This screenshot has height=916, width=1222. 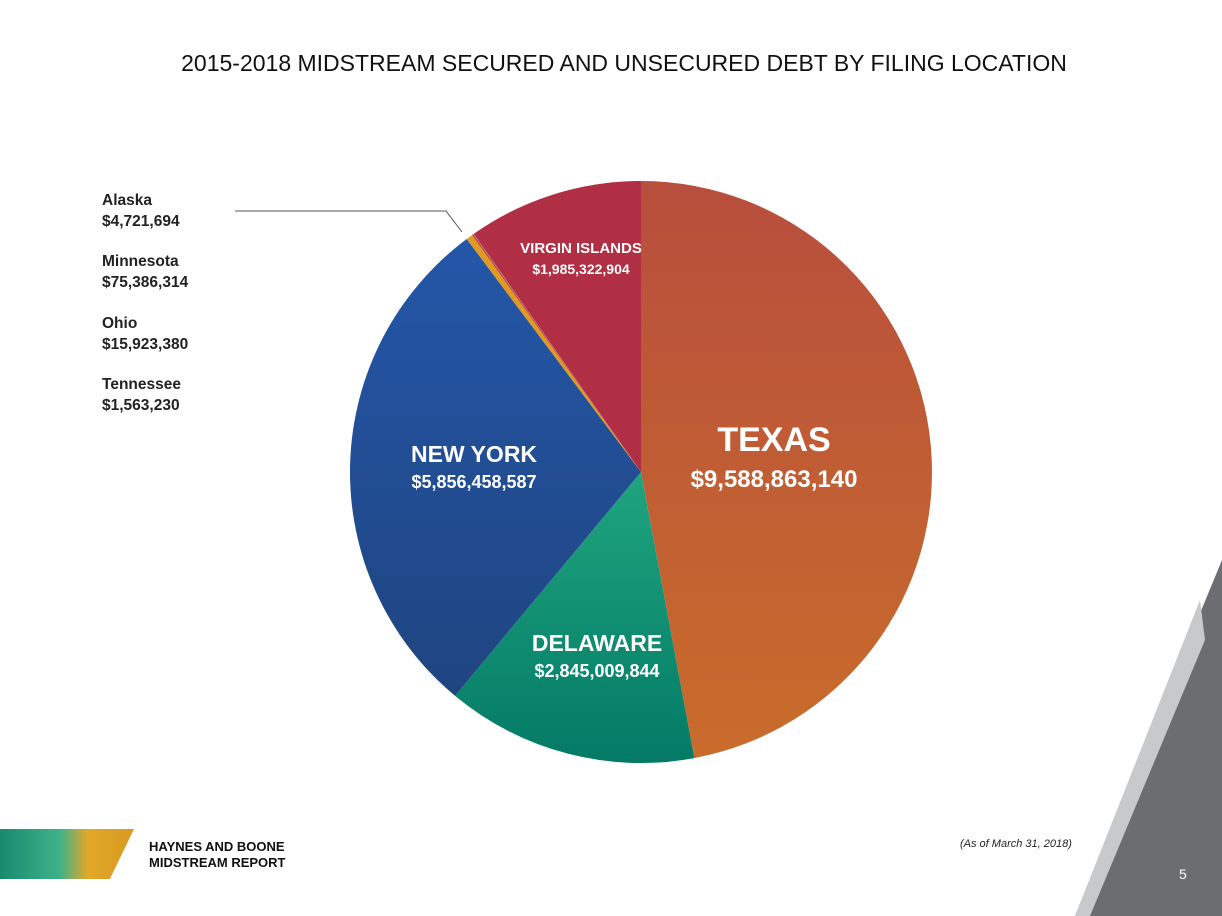 What do you see at coordinates (597, 655) in the screenshot?
I see `label-delaware: DELAWARE $2,845,009,844` at bounding box center [597, 655].